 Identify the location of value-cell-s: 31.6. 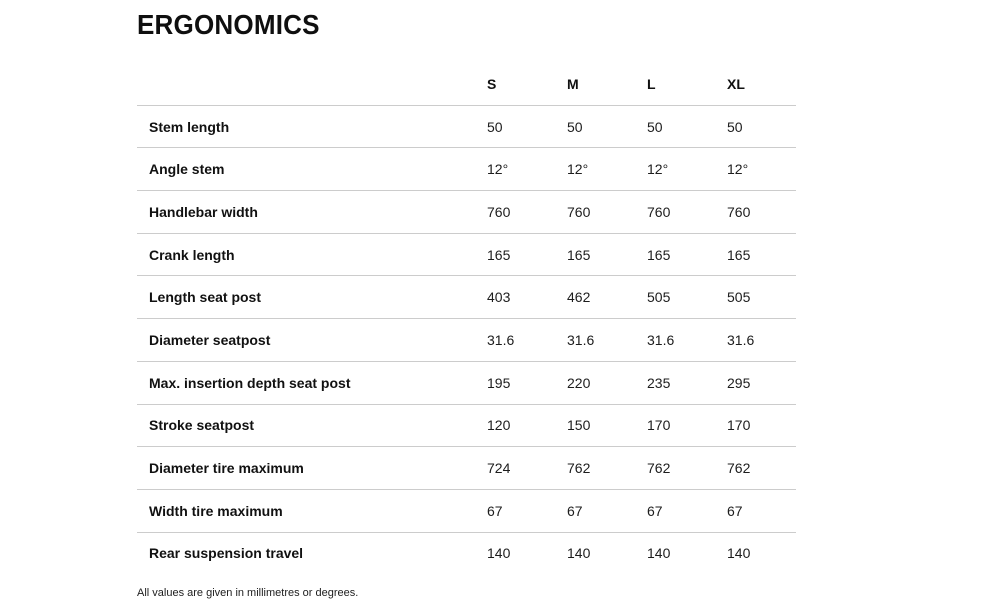
(501, 339).